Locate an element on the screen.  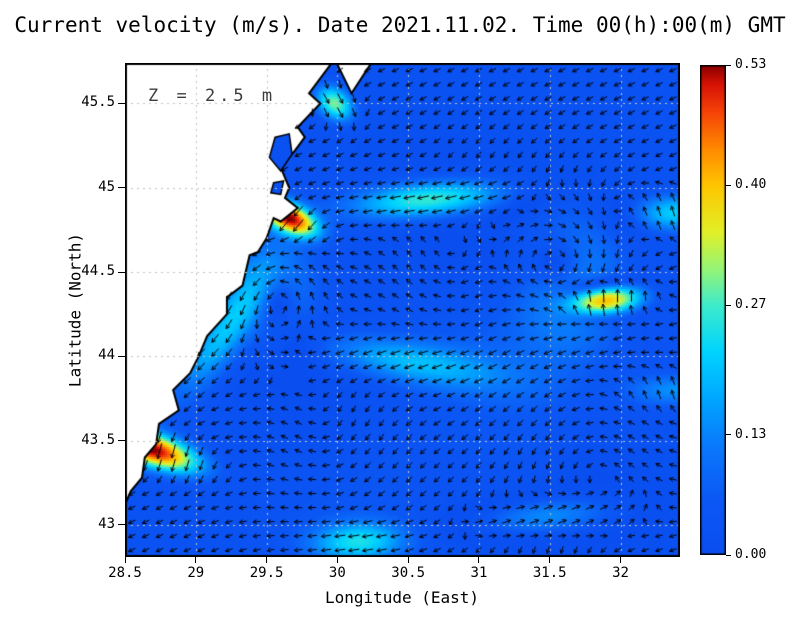
colorbar-tick-label: 0.13 is located at coordinates (751, 434).